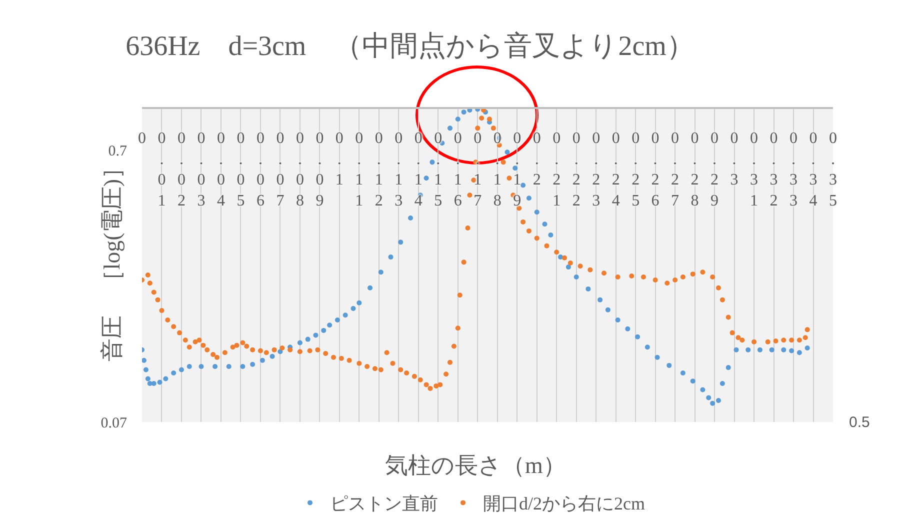 The image size is (912, 531). I want to click on x-tick-label: 0 . 3 3, so click(794, 170).